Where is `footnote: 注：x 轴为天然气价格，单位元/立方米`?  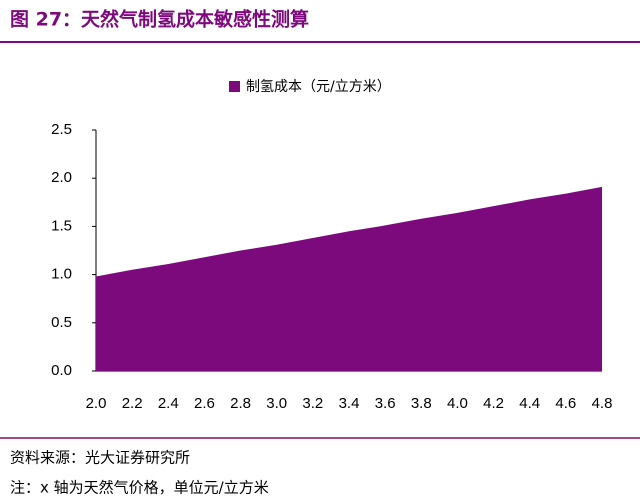 footnote: 注：x 轴为天然气价格，单位元/立方米 is located at coordinates (139, 488).